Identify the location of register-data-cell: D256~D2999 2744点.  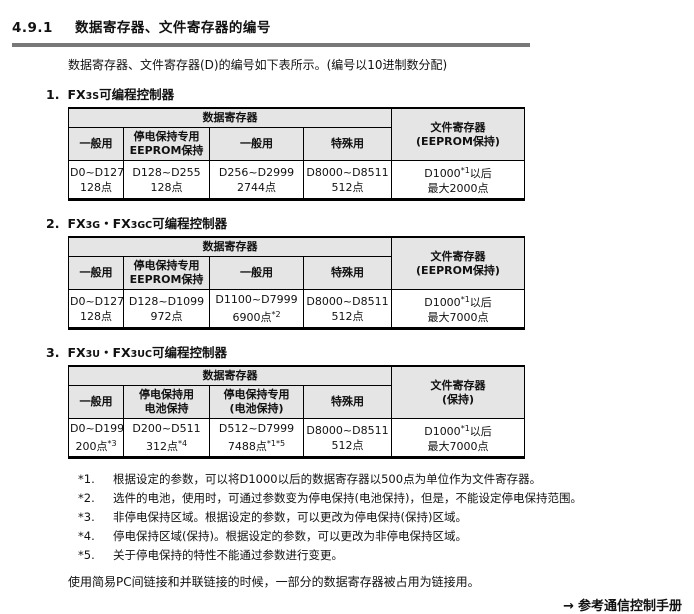
(256, 180).